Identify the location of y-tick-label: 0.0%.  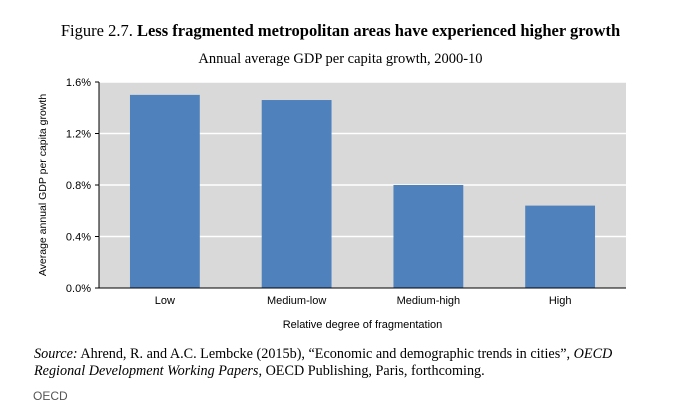
(78, 289).